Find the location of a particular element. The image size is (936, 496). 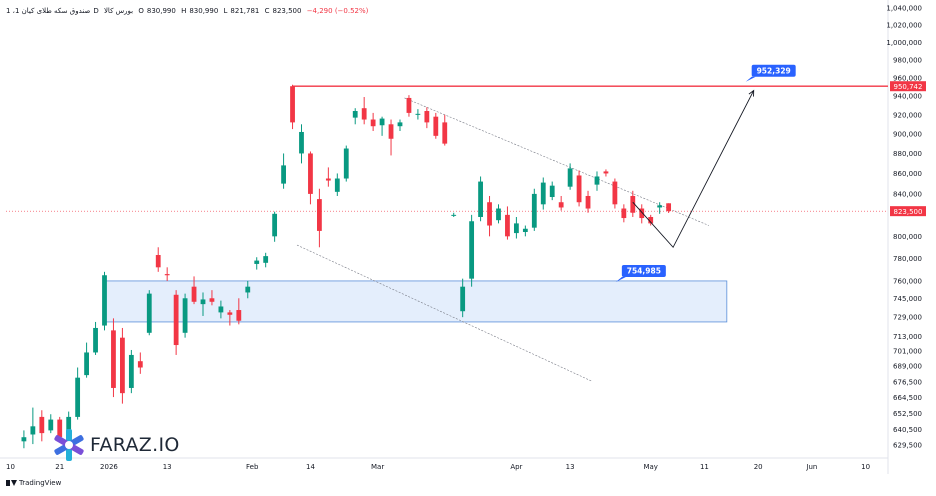

y-tick-label: 780,000 is located at coordinates (907, 259).